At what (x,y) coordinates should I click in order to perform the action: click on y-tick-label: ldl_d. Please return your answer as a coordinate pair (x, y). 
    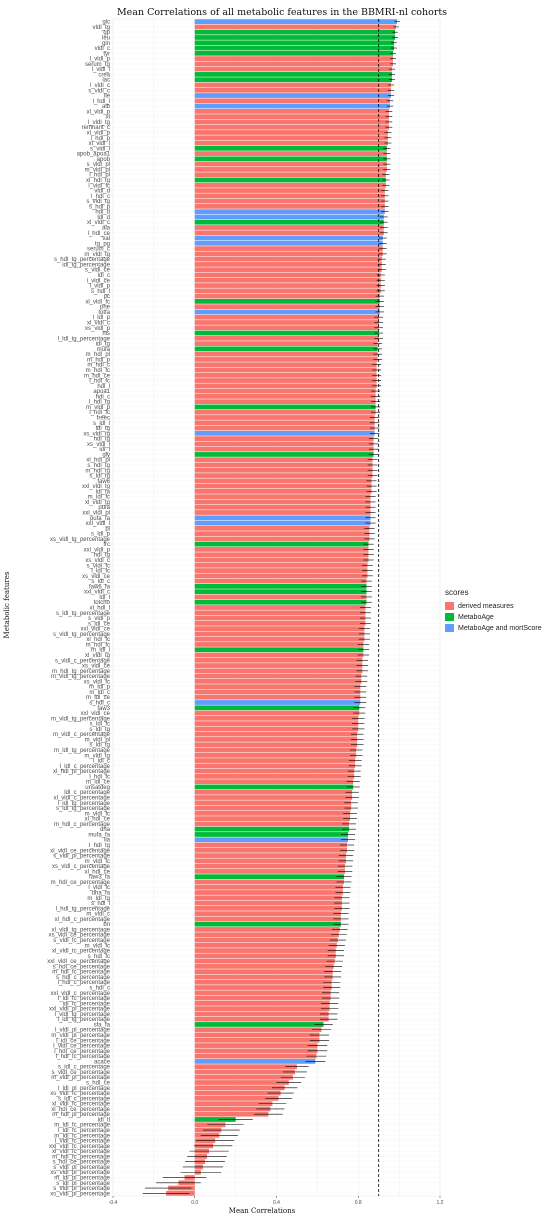
    Looking at the image, I should click on (103, 218).